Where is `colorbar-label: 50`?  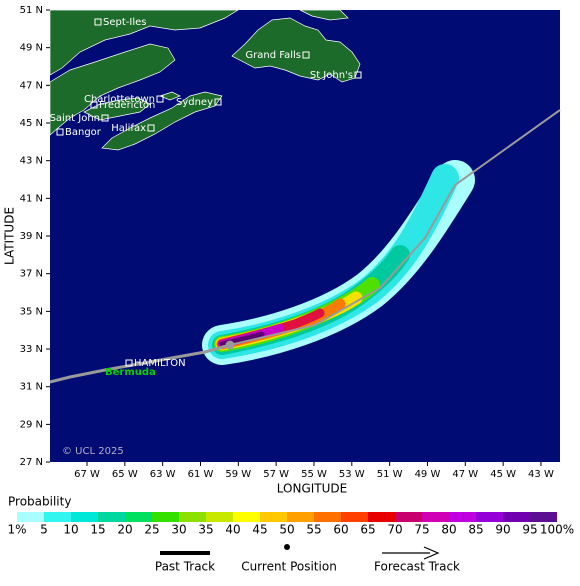 colorbar-label: 50 is located at coordinates (286, 530).